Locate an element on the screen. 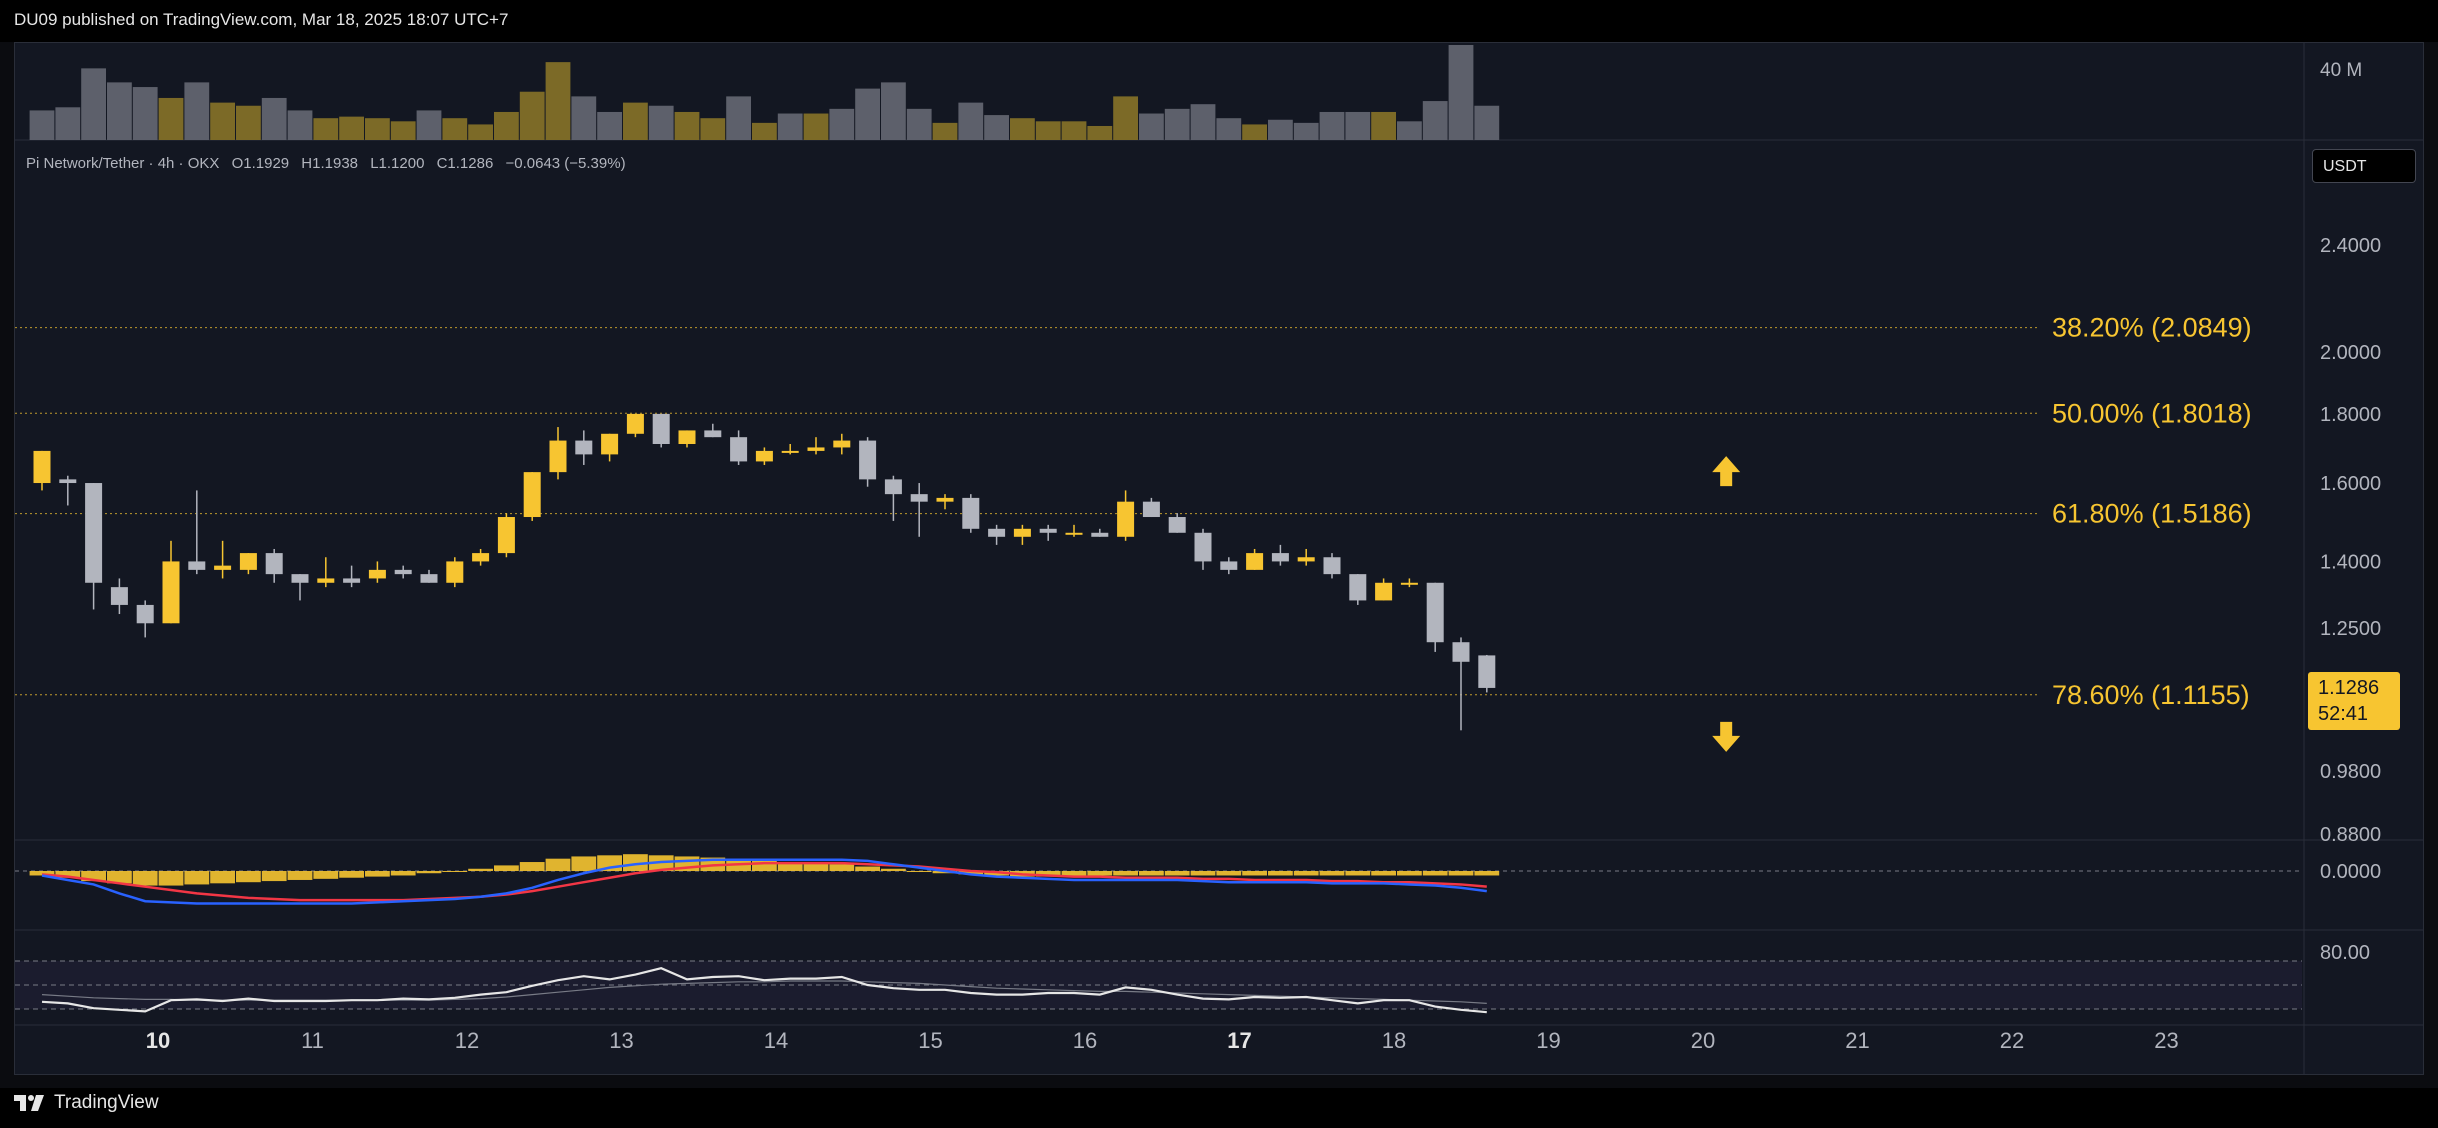 The height and width of the screenshot is (1128, 2438). tradingview-logo-icon is located at coordinates (29, 1103).